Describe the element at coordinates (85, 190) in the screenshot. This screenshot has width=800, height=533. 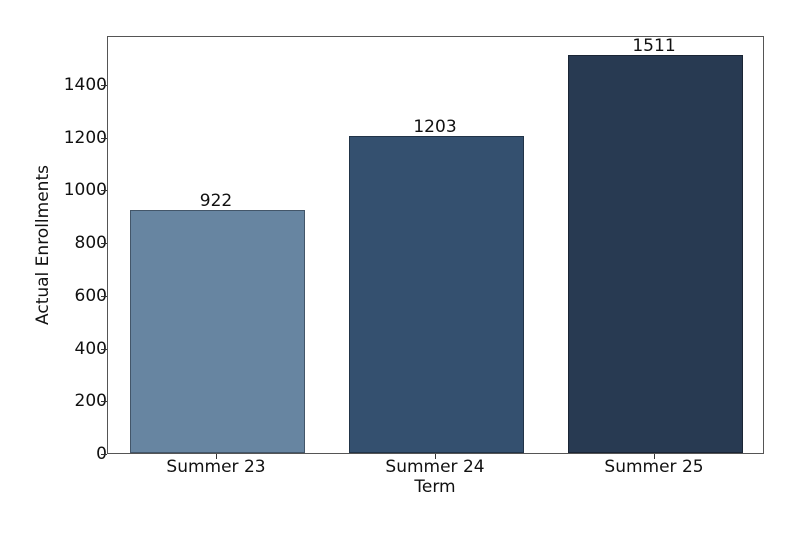
I see `y-tick-label: 1000` at that location.